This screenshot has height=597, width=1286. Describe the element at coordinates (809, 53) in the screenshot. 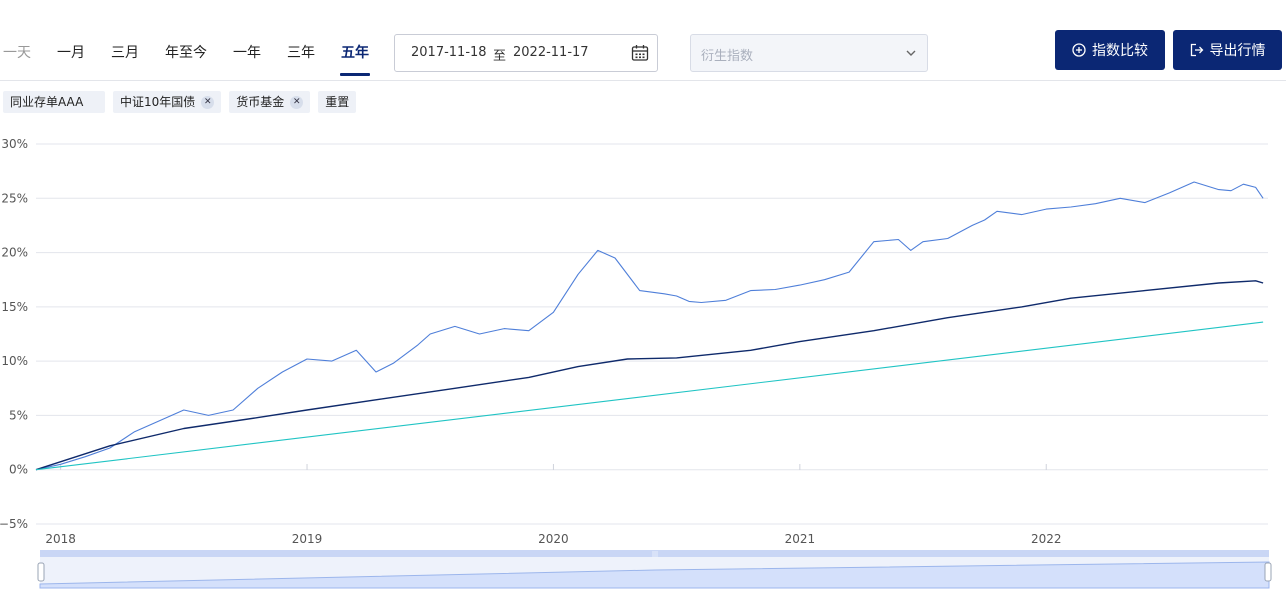

I see `derivative-index-select: 衍生指数` at that location.